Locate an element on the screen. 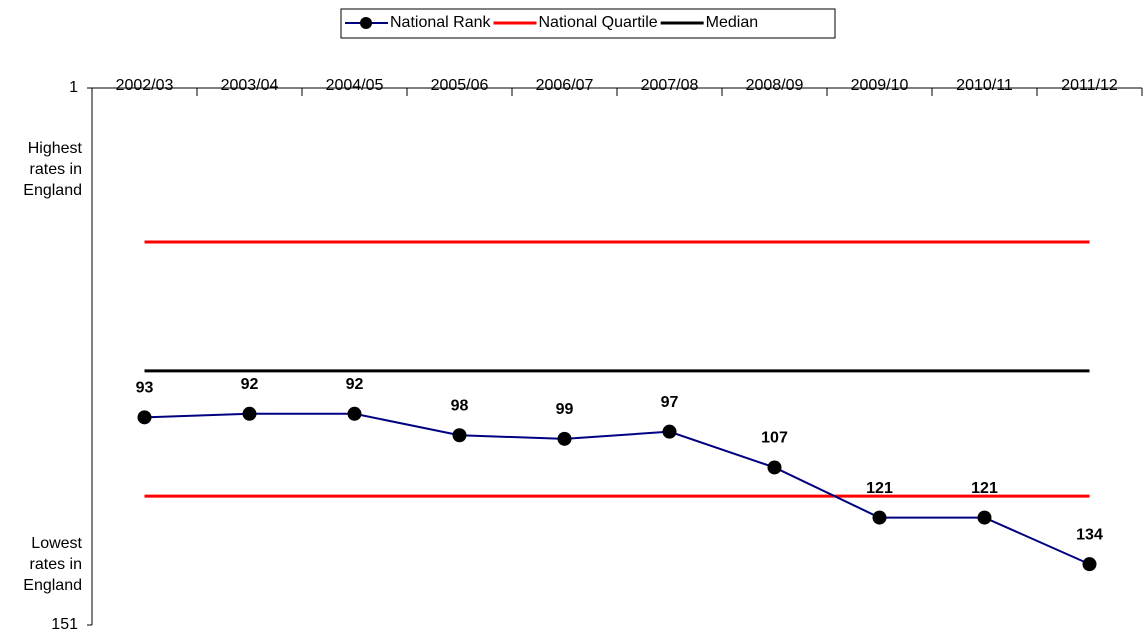 Image resolution: width=1148 pixels, height=638 pixels. value-label: 134 is located at coordinates (1089, 534).